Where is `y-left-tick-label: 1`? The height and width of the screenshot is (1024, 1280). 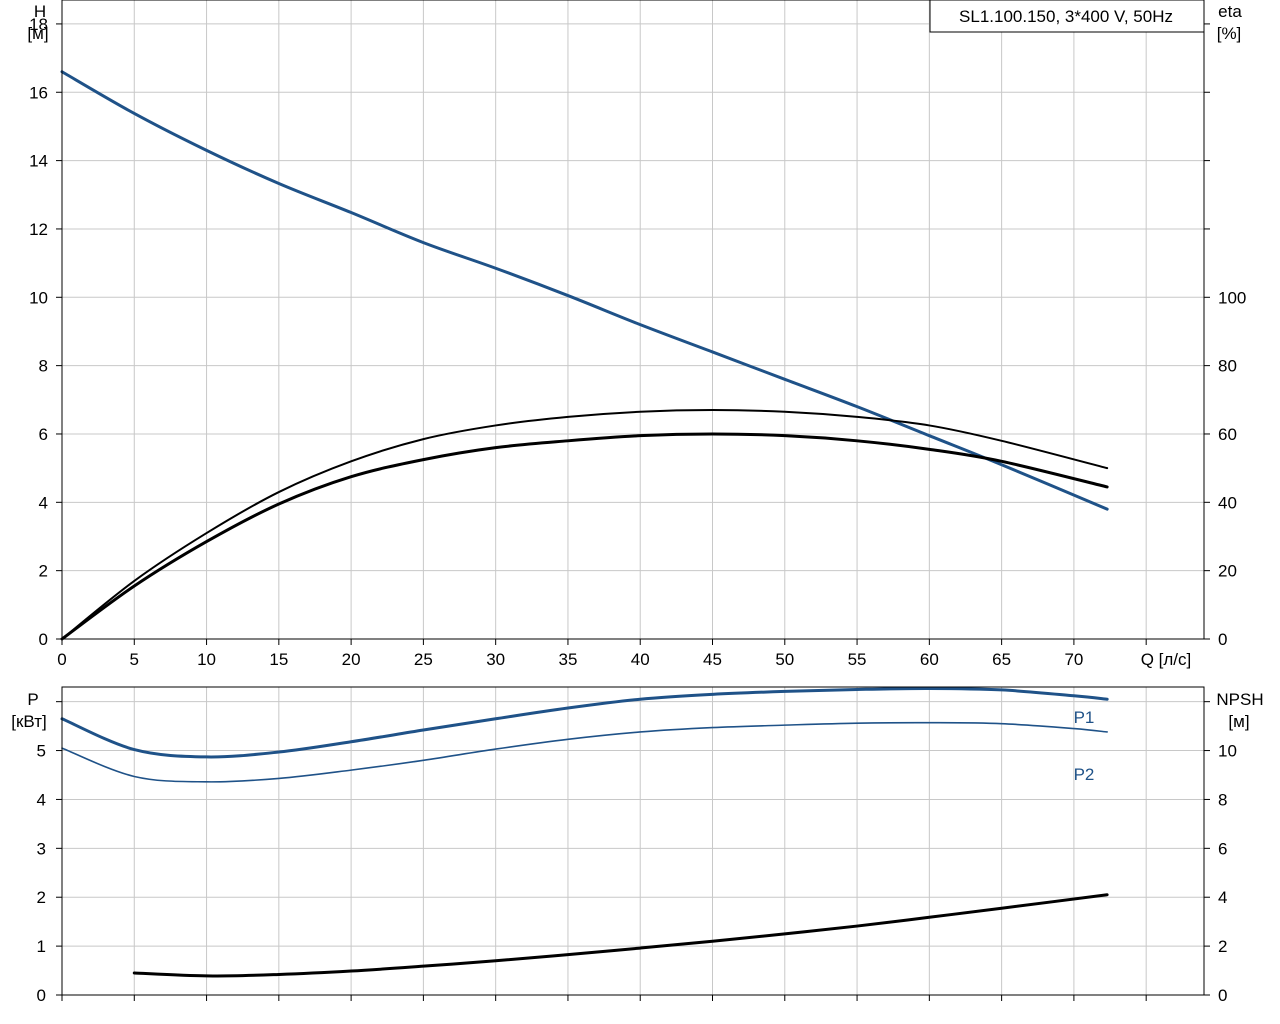
y-left-tick-label: 1 is located at coordinates (41, 946).